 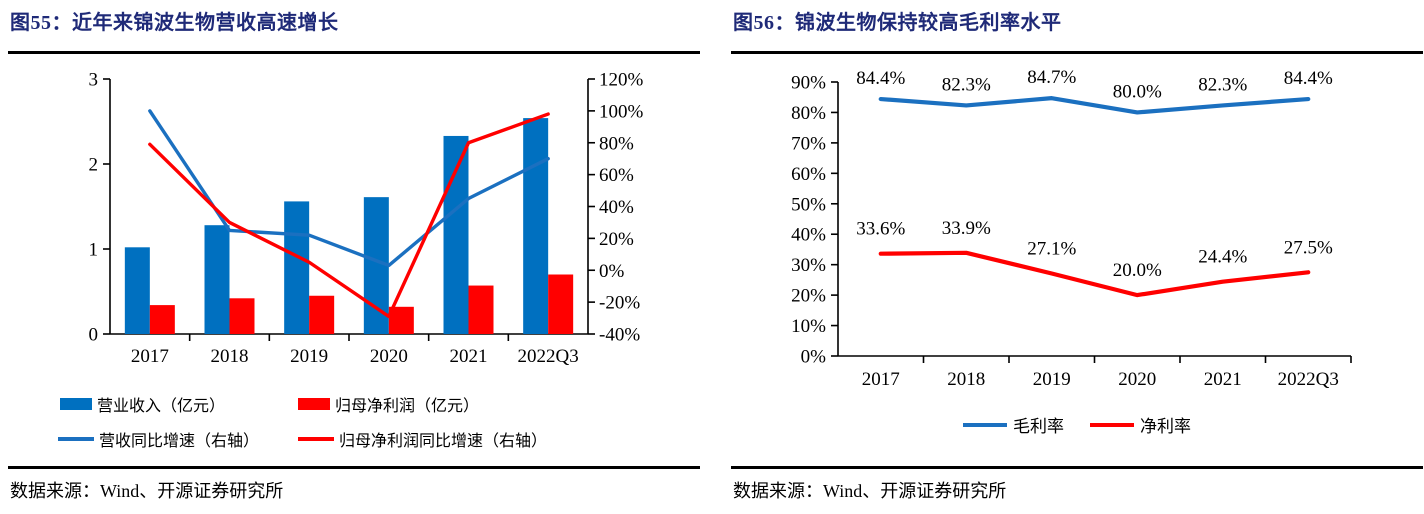 What do you see at coordinates (808, 296) in the screenshot?
I see `y-axis-tick-label: 20%` at bounding box center [808, 296].